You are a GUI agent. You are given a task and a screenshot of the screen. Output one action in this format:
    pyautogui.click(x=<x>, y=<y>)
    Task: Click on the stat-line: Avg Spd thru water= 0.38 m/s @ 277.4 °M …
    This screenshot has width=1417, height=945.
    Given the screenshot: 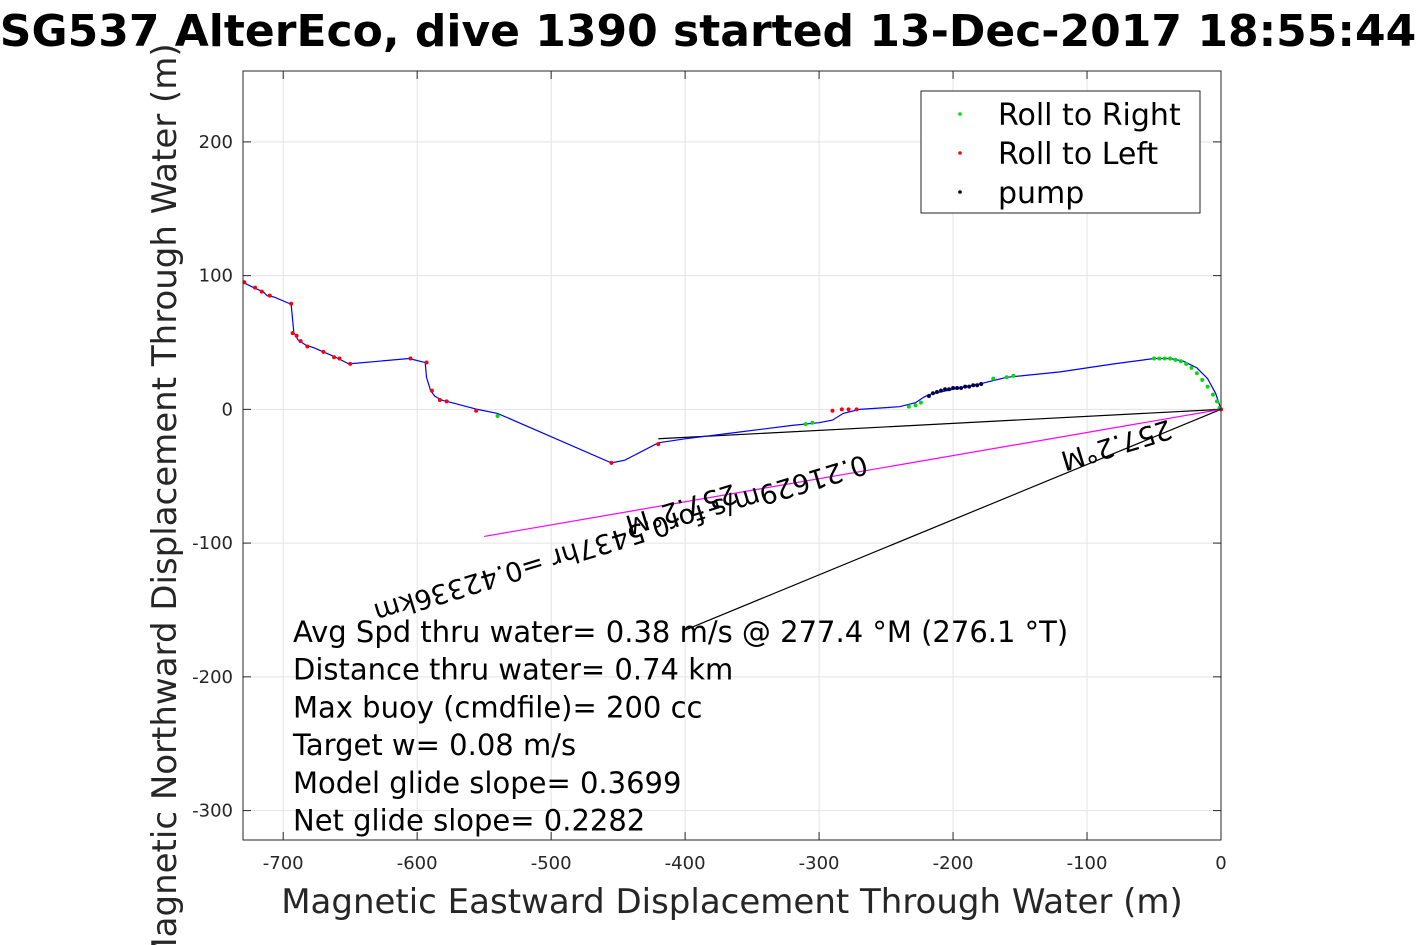 What is the action you would take?
    pyautogui.click(x=680, y=632)
    